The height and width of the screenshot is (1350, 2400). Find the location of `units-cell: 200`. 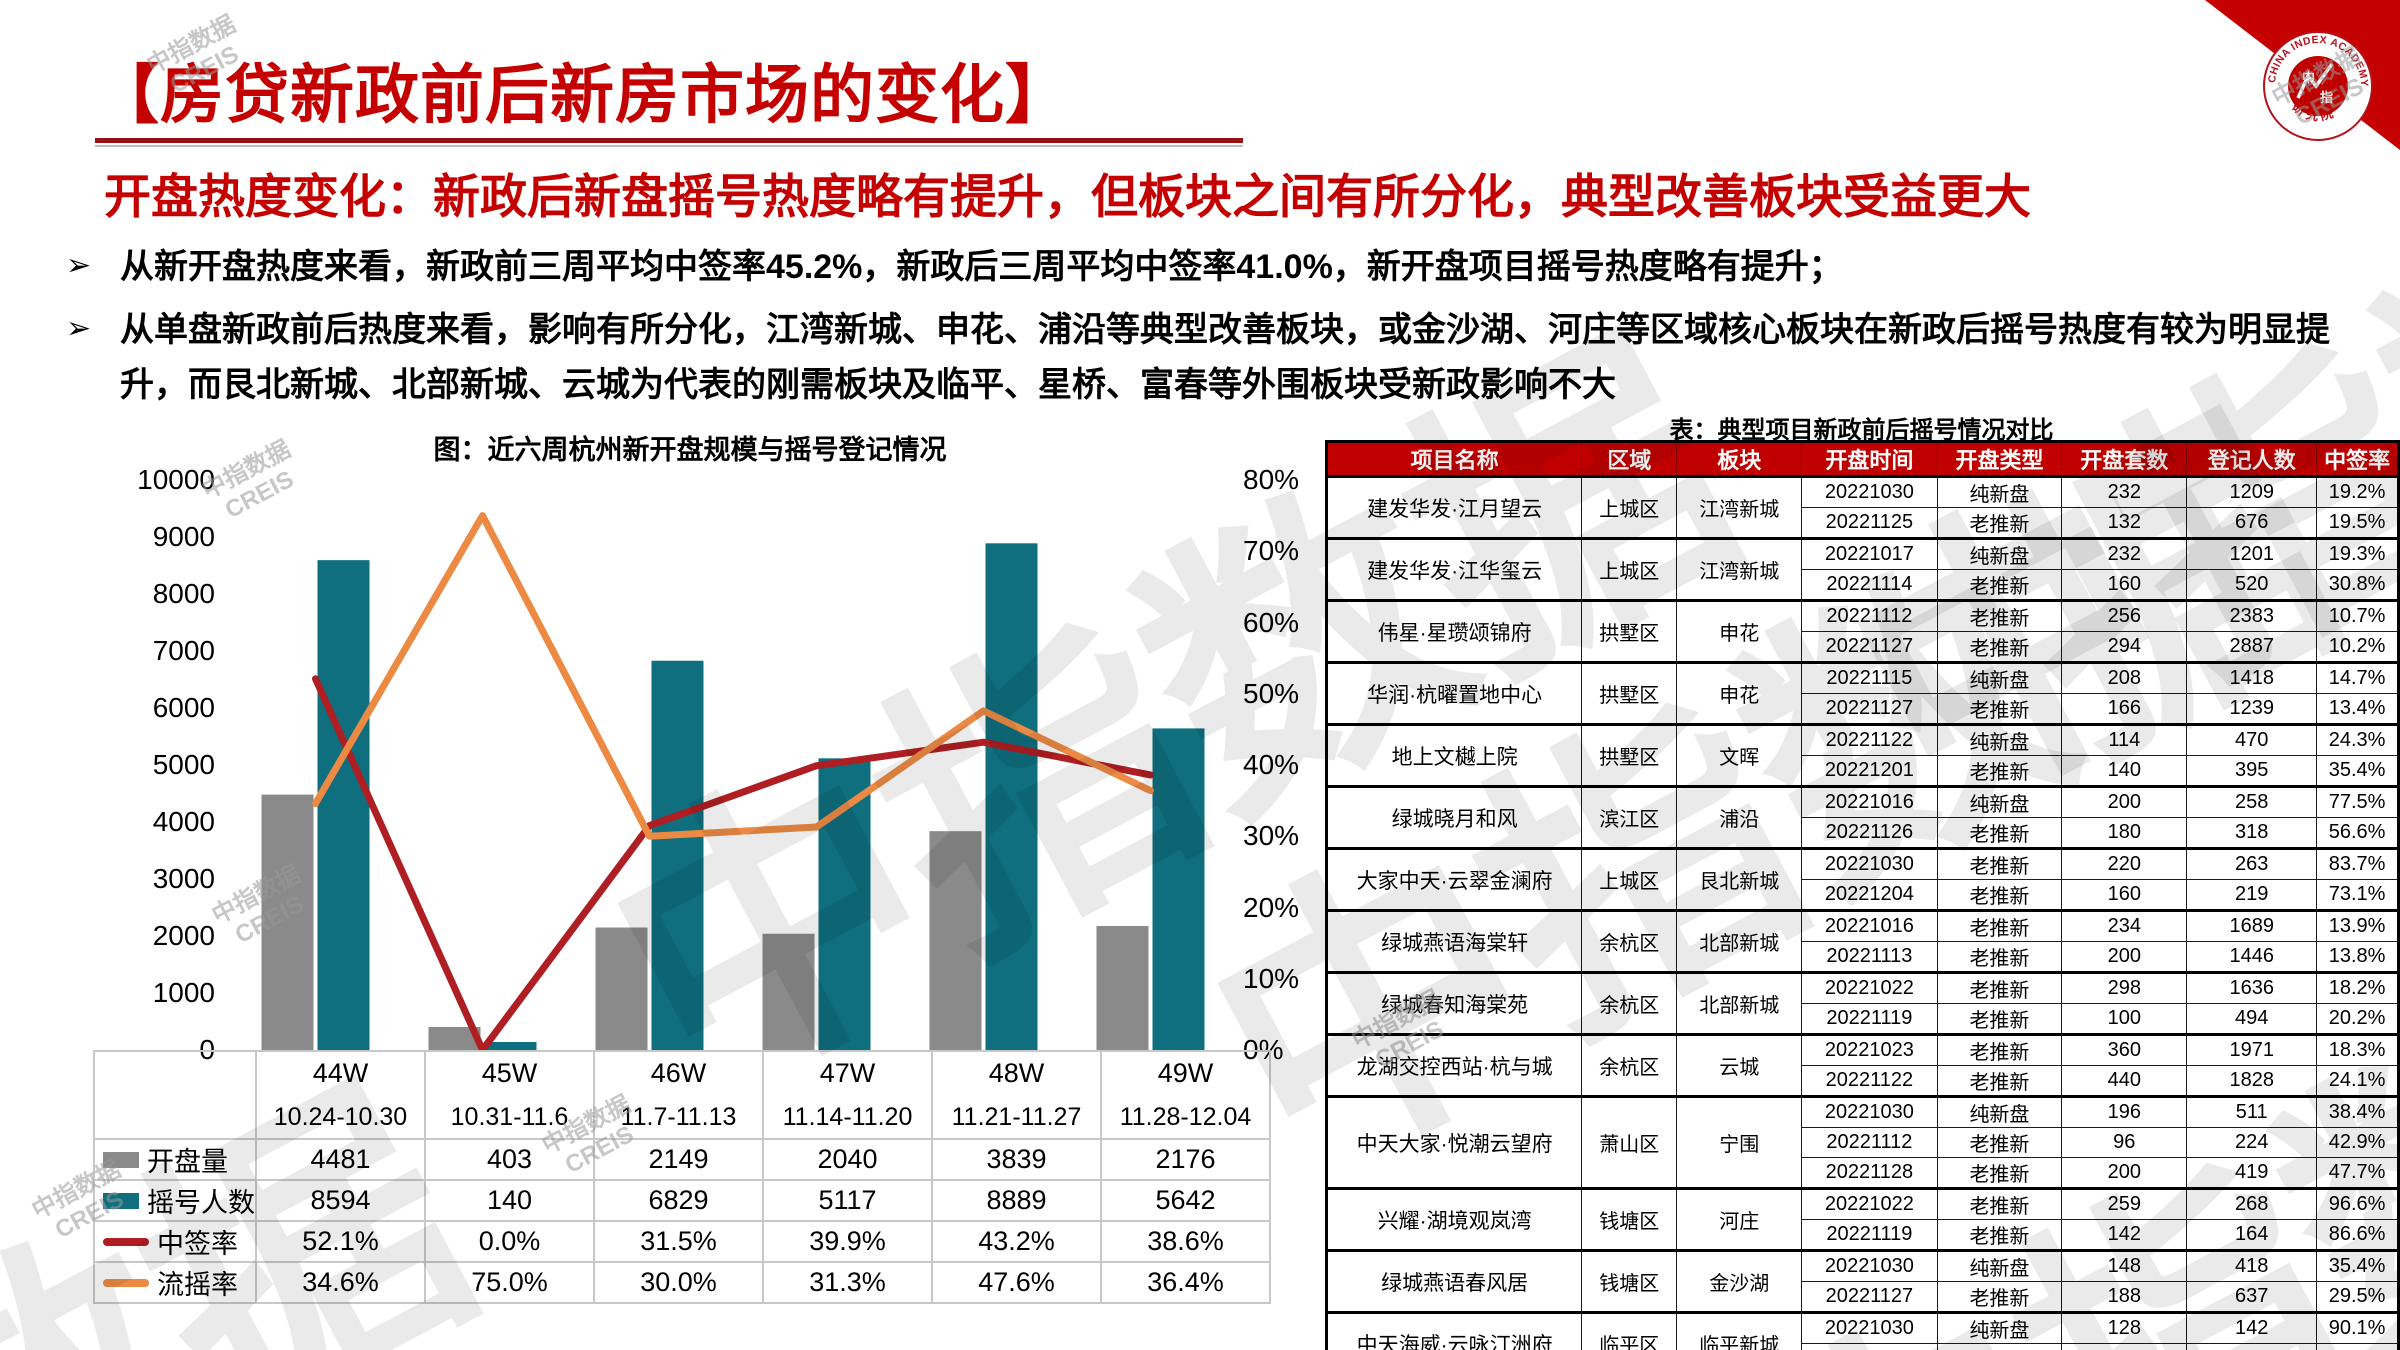

units-cell: 200 is located at coordinates (2124, 957).